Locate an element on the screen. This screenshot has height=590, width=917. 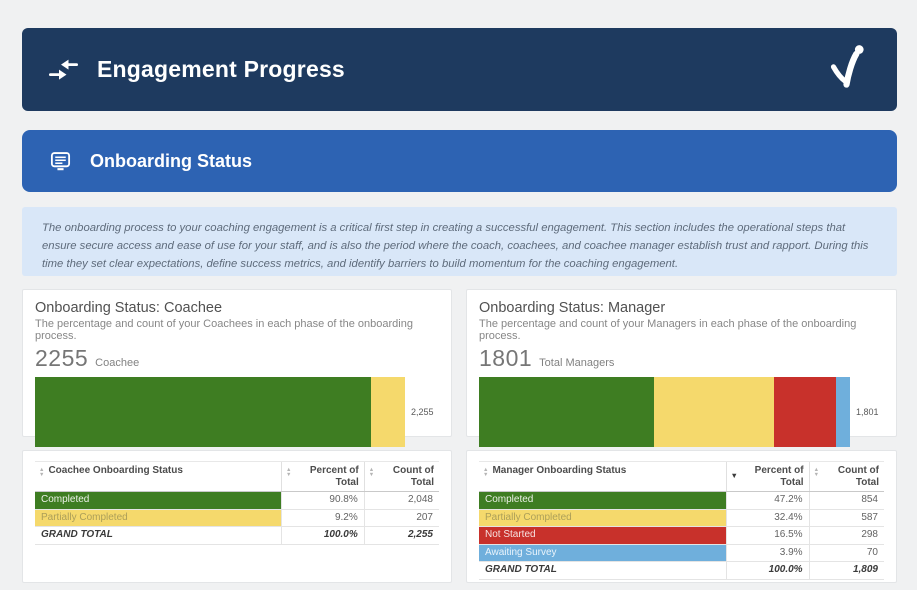
count-cell: 207 is located at coordinates (401, 518).